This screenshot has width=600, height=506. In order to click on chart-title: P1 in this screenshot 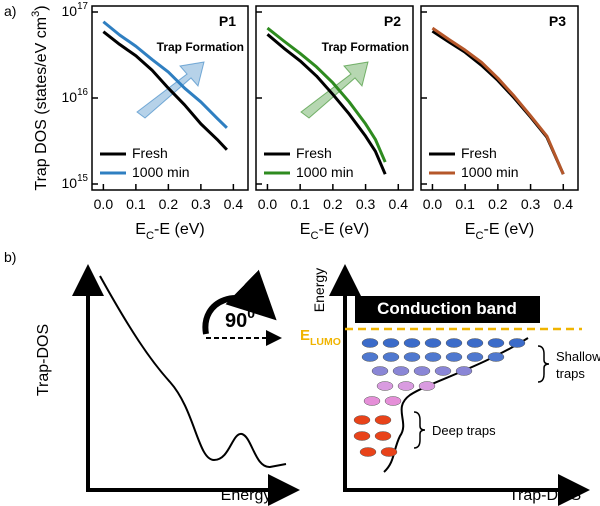, I will do `click(227, 21)`.